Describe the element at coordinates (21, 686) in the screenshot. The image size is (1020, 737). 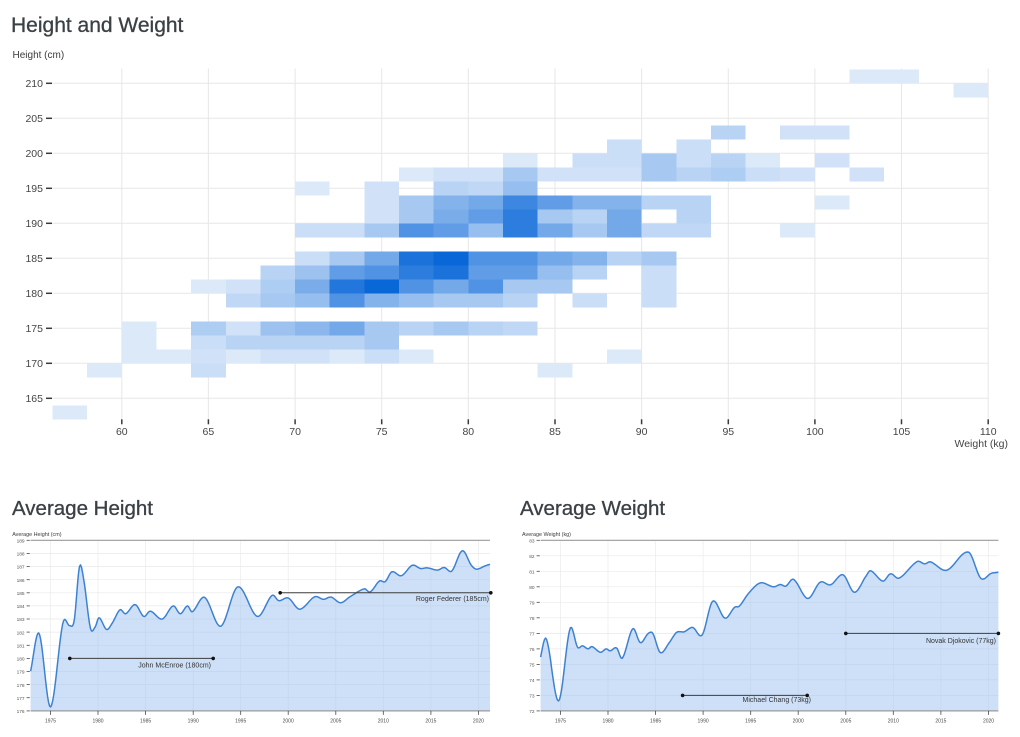
I see `svg-text: 178` at that location.